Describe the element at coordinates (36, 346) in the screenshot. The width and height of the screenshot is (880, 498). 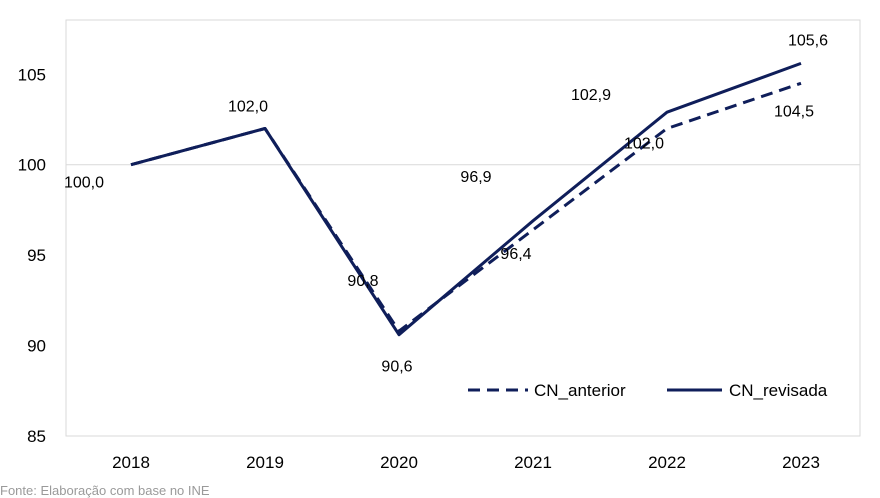
I see `y-tick-label: 90` at that location.